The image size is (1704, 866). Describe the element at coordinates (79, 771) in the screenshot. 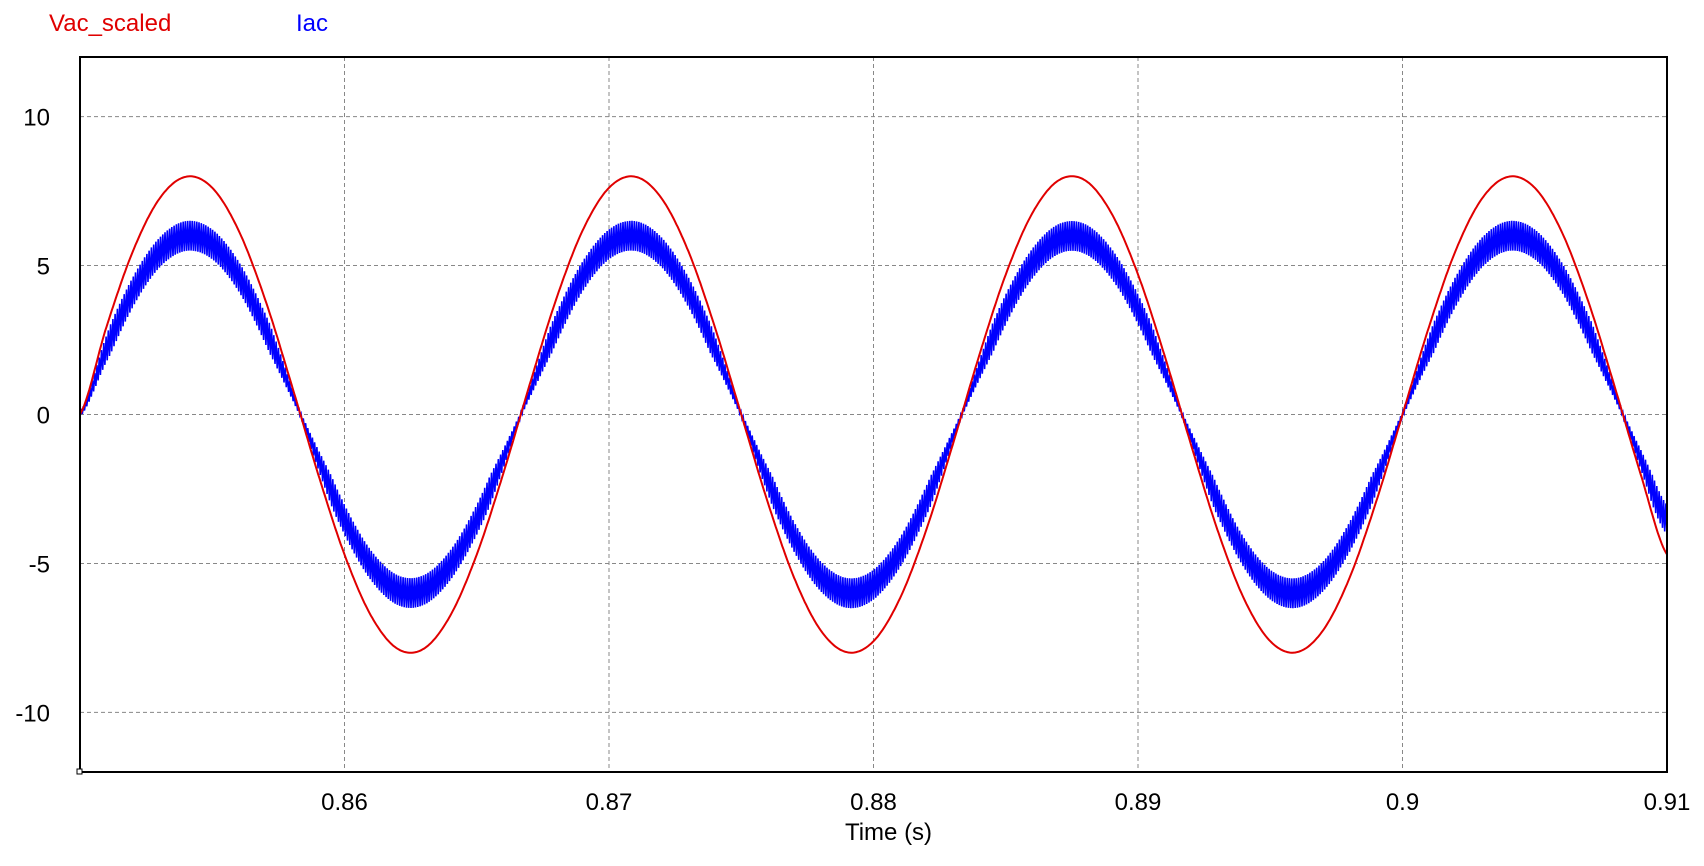

I see `origin-marker` at that location.